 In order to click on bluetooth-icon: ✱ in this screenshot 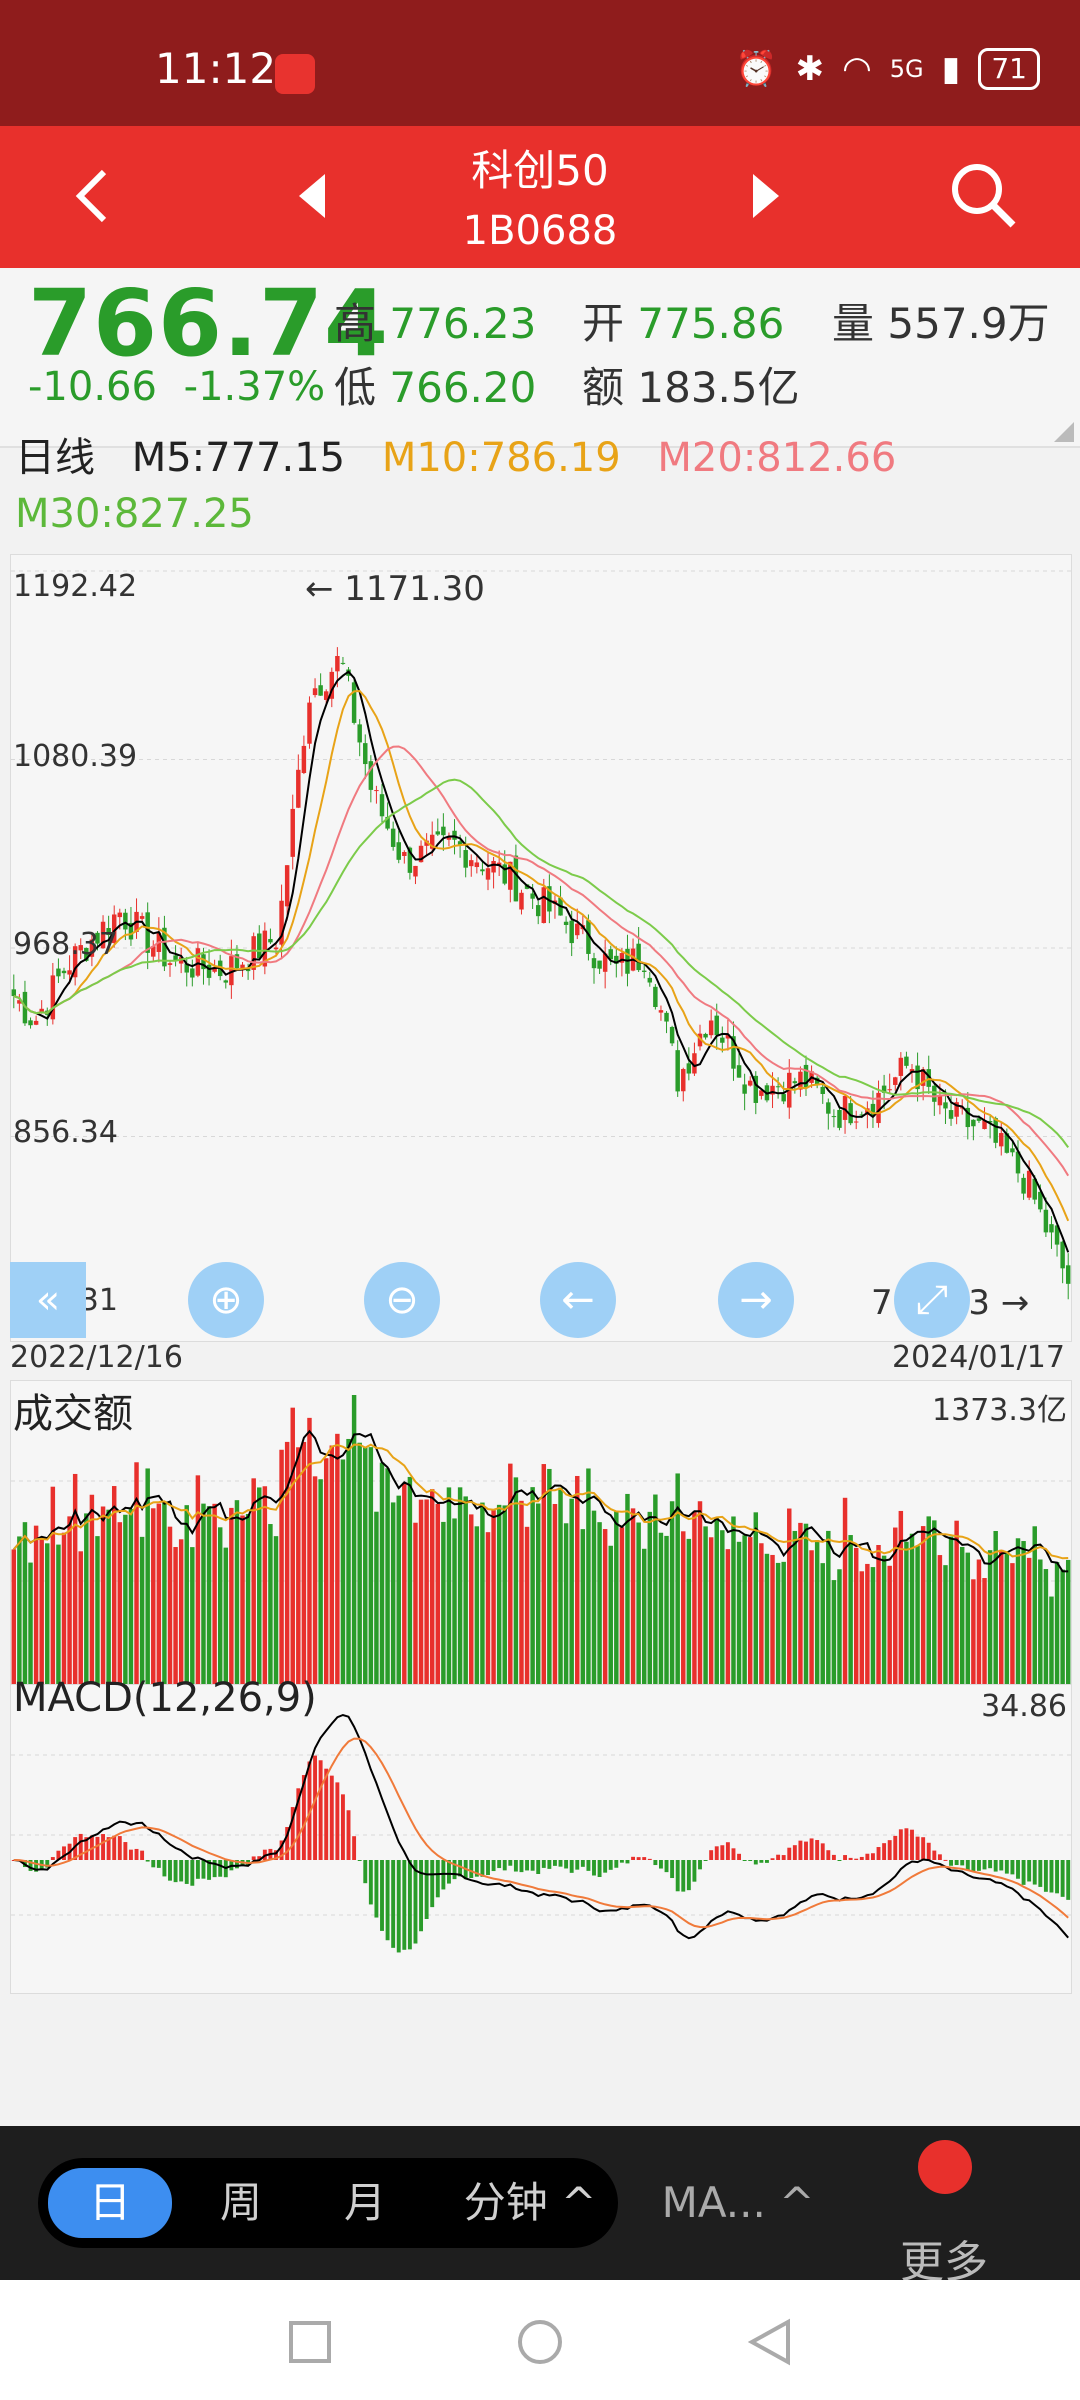, I will do `click(810, 69)`.